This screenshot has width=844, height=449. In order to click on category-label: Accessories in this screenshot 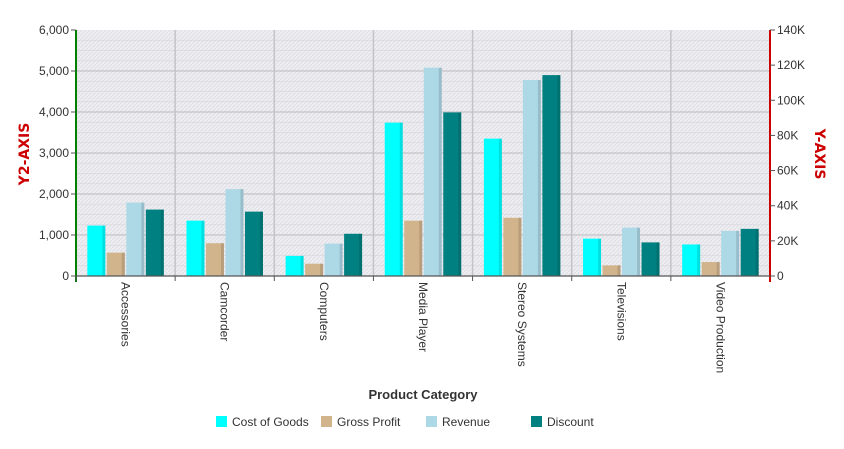, I will do `click(126, 314)`.